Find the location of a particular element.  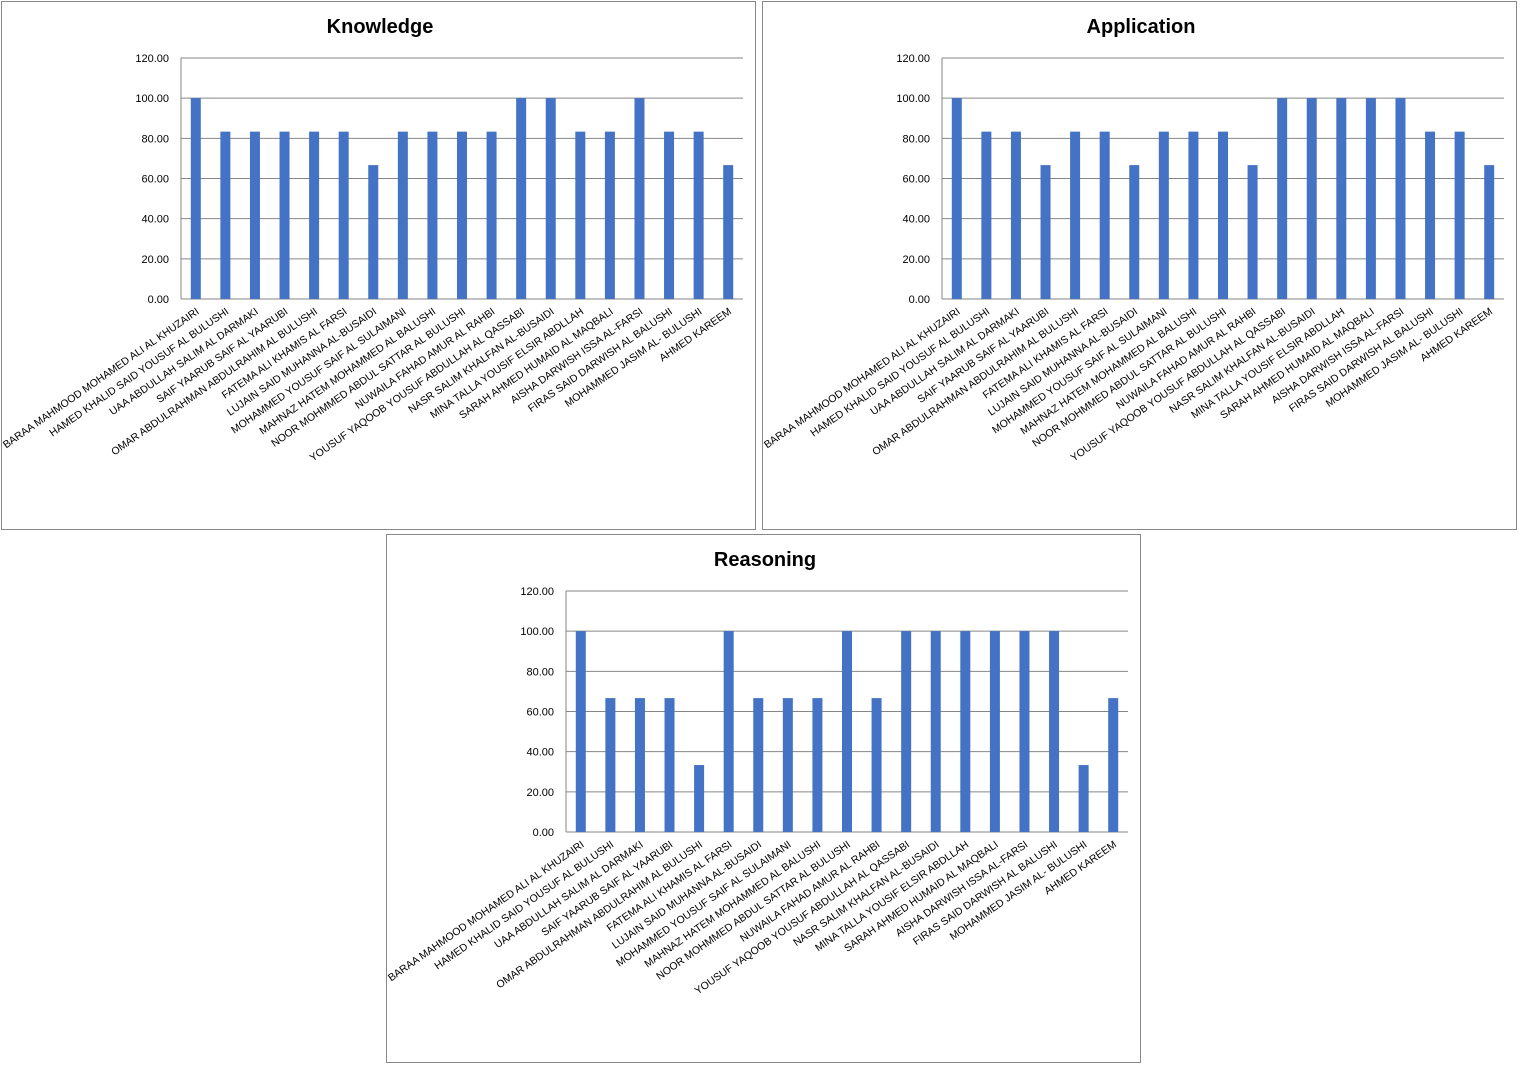

chart-title: Knowledge is located at coordinates (380, 27).